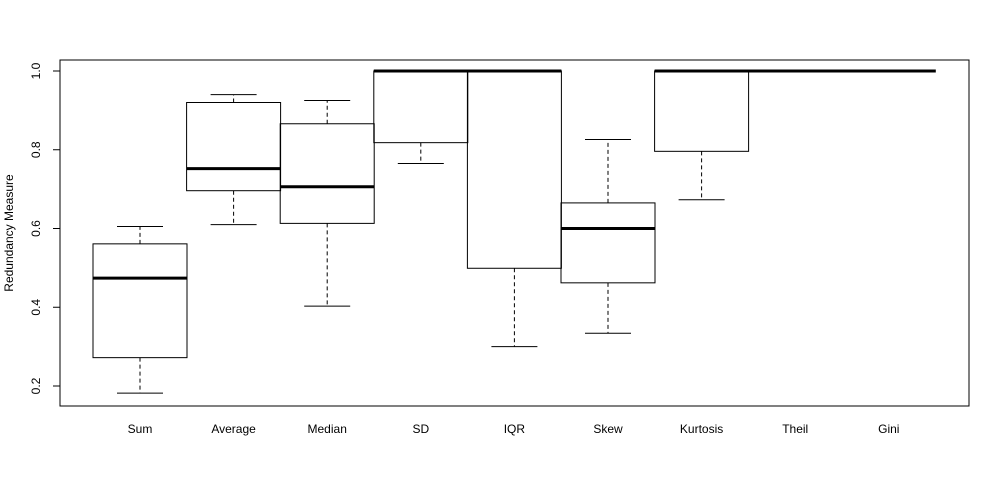 The width and height of the screenshot is (1000, 480). I want to click on x-tick-label: Theil, so click(795, 429).